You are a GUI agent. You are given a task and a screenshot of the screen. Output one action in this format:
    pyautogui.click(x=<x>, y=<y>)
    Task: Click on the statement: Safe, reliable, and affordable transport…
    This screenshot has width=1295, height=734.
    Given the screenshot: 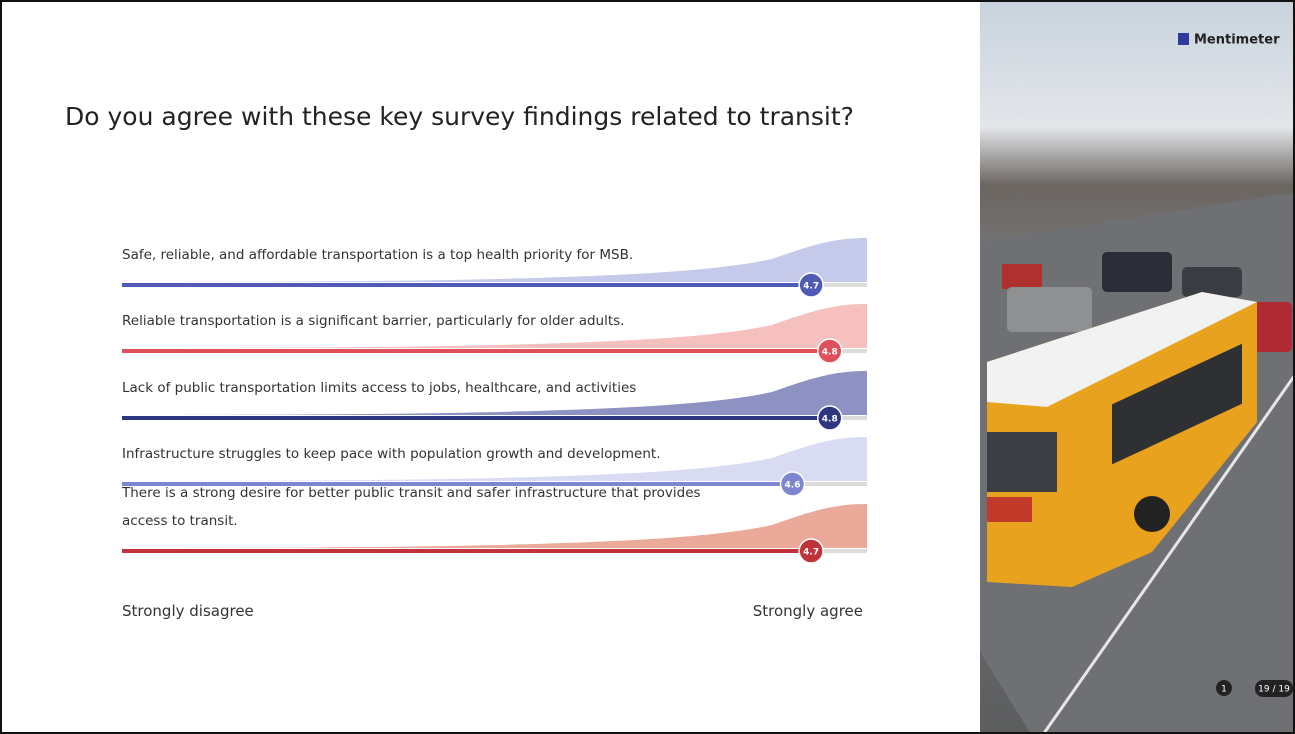 What is the action you would take?
    pyautogui.click(x=378, y=255)
    